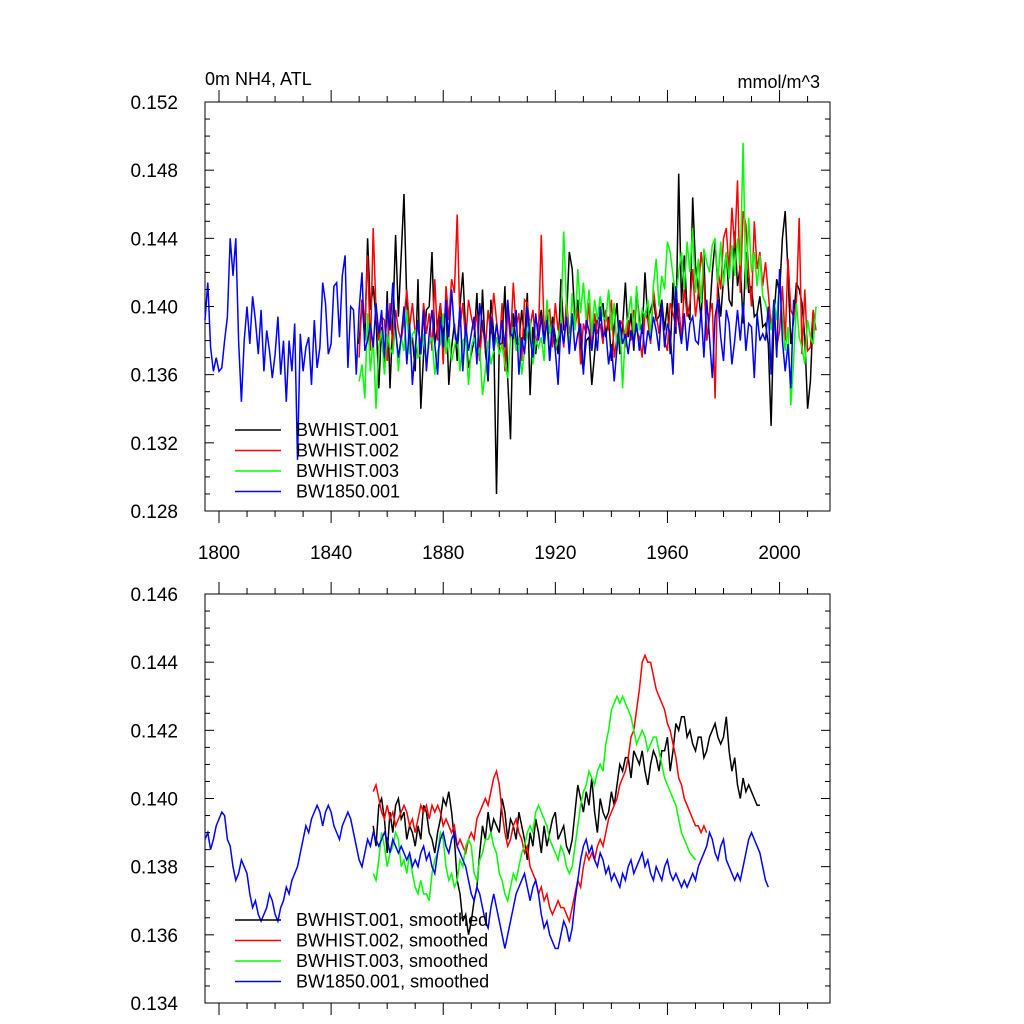 This screenshot has width=1024, height=1024. What do you see at coordinates (347, 430) in the screenshot?
I see `legend-label: BWHIST.001` at bounding box center [347, 430].